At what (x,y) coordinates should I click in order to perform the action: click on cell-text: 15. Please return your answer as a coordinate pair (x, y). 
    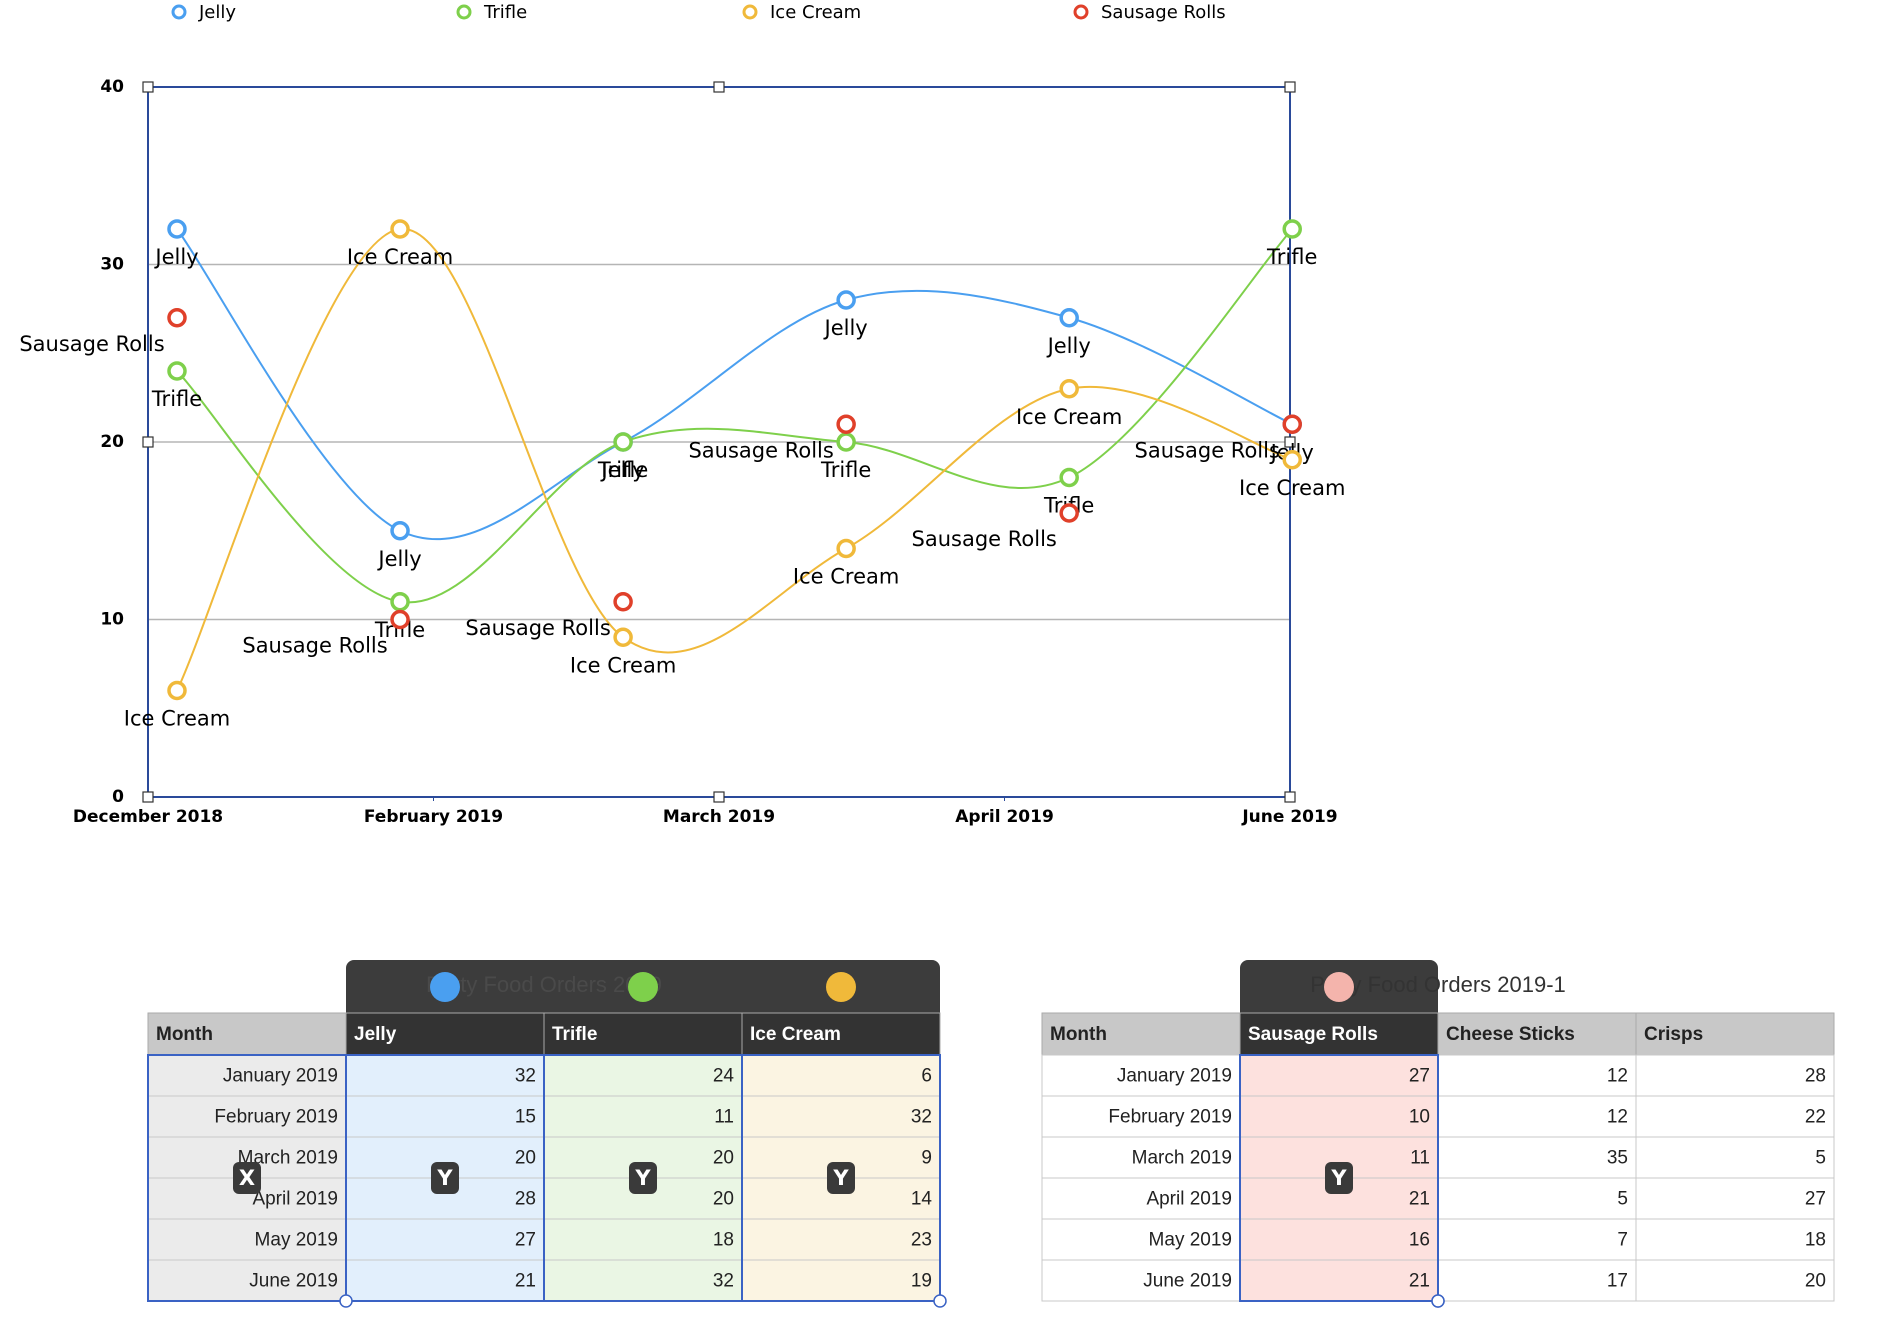
    Looking at the image, I should click on (525, 1117).